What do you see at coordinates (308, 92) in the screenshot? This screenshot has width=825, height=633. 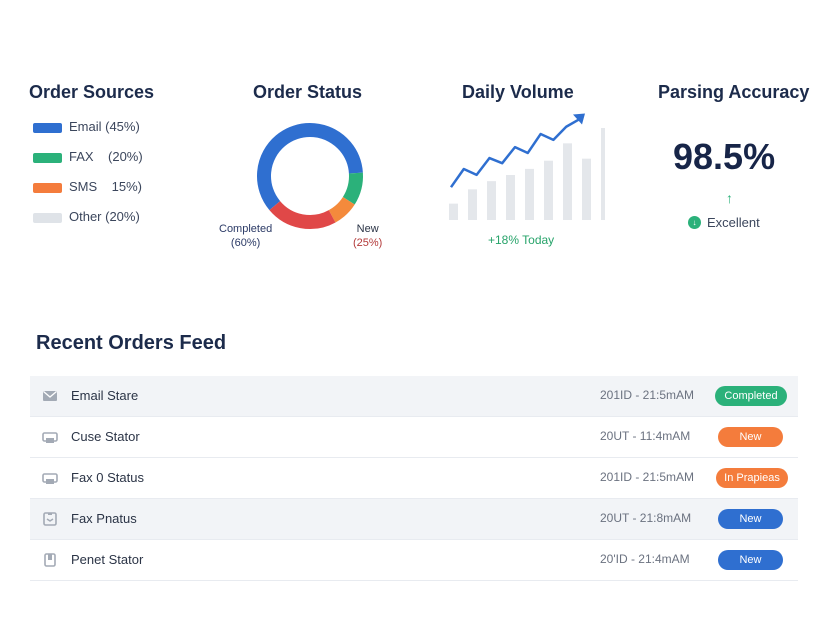 I see `order-status-title: Order Status` at bounding box center [308, 92].